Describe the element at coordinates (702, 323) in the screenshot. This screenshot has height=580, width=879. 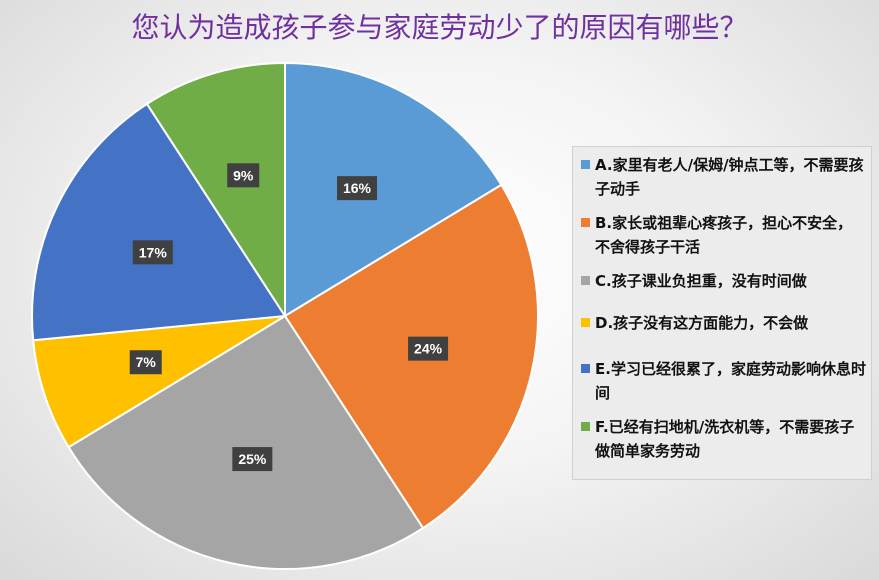
I see `legend-label-d: D.孩子没有这方面能力，不会做` at that location.